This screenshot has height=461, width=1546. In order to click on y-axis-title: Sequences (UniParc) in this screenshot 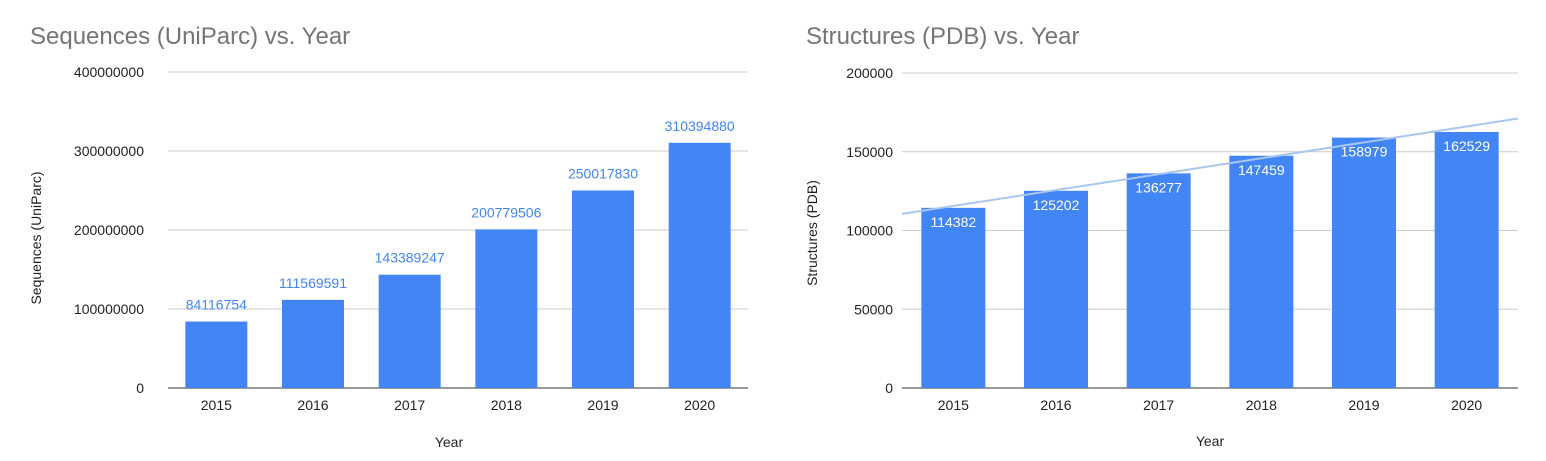, I will do `click(36, 237)`.